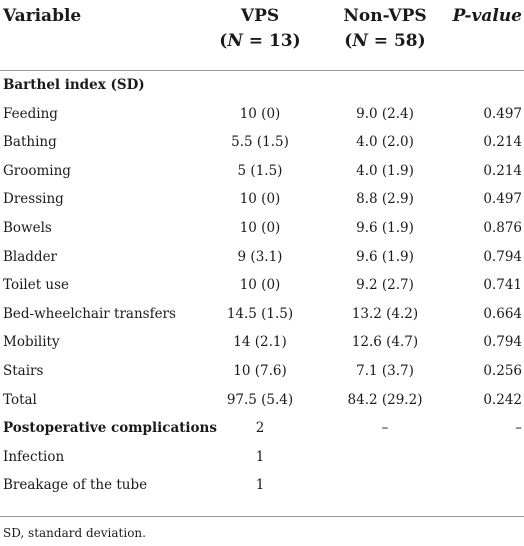 The image size is (524, 546). Describe the element at coordinates (75, 485) in the screenshot. I see `cell-variable: Breakage of the tube` at that location.